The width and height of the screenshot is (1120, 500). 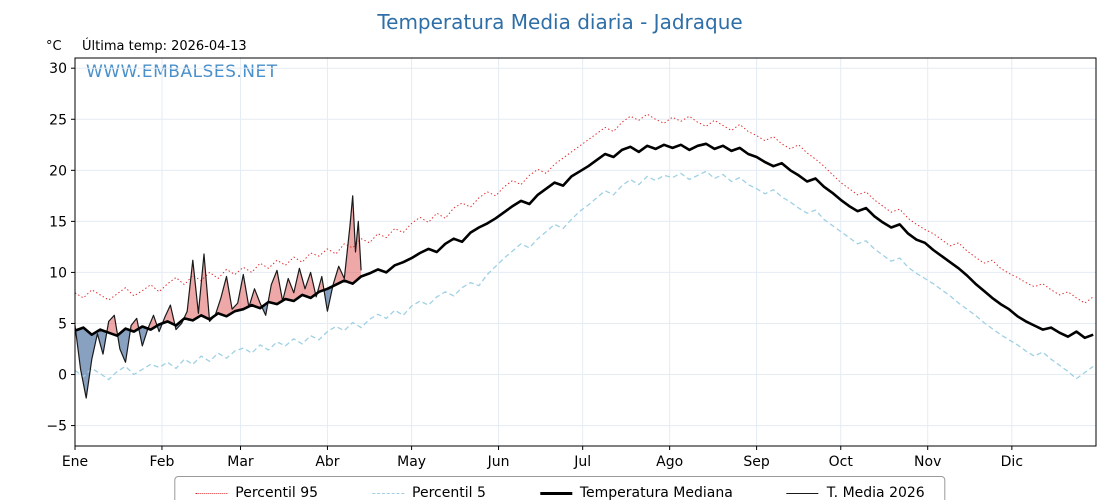 What do you see at coordinates (449, 492) in the screenshot?
I see `legend-label-percentil-5: Percentil 5` at bounding box center [449, 492].